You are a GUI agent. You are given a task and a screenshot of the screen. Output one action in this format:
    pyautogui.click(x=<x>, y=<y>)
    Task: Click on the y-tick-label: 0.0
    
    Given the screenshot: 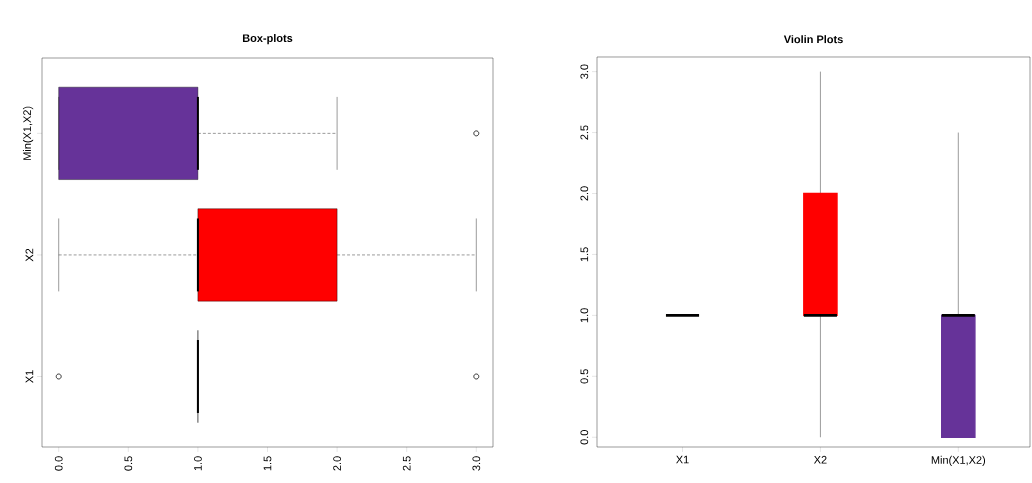 What is the action you would take?
    pyautogui.click(x=584, y=437)
    